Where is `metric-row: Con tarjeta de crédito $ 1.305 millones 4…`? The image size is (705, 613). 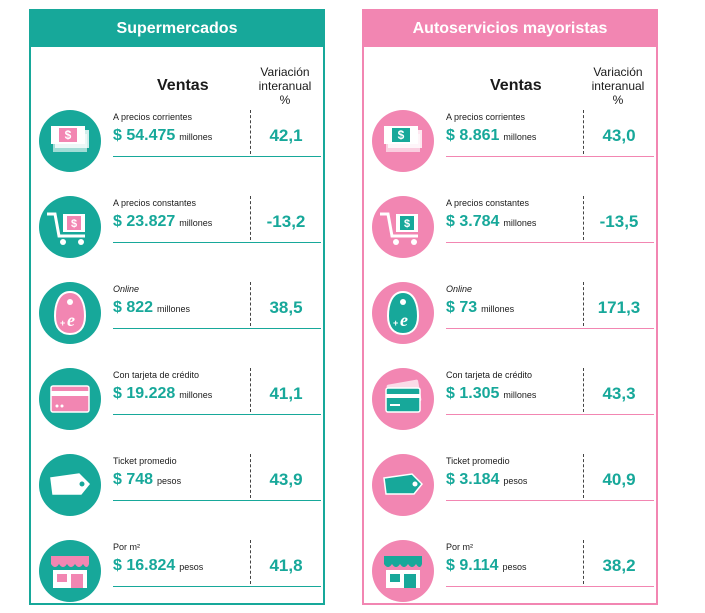 metric-row: Con tarjeta de crédito $ 1.305 millones 4… is located at coordinates (510, 404).